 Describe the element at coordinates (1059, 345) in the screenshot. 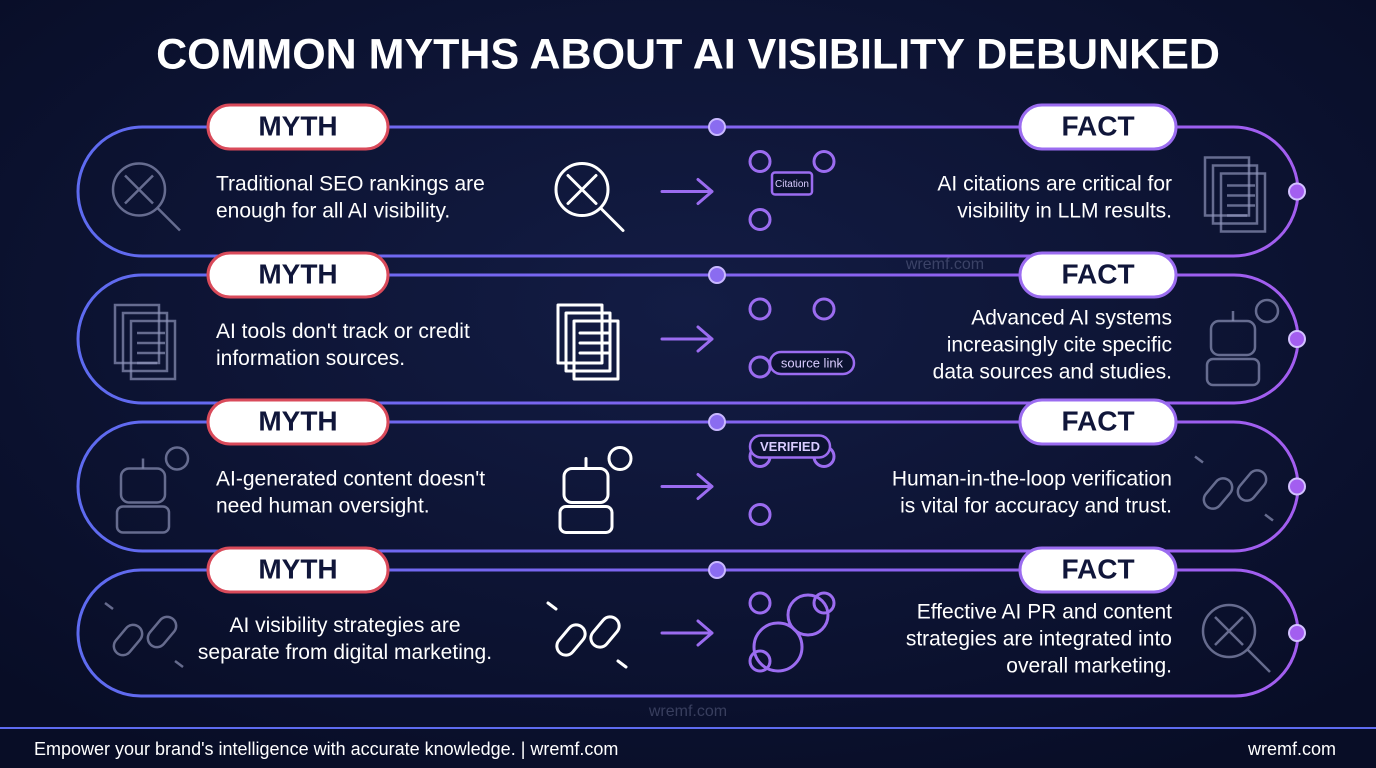

I see `fact-text: increasingly cite specific` at that location.